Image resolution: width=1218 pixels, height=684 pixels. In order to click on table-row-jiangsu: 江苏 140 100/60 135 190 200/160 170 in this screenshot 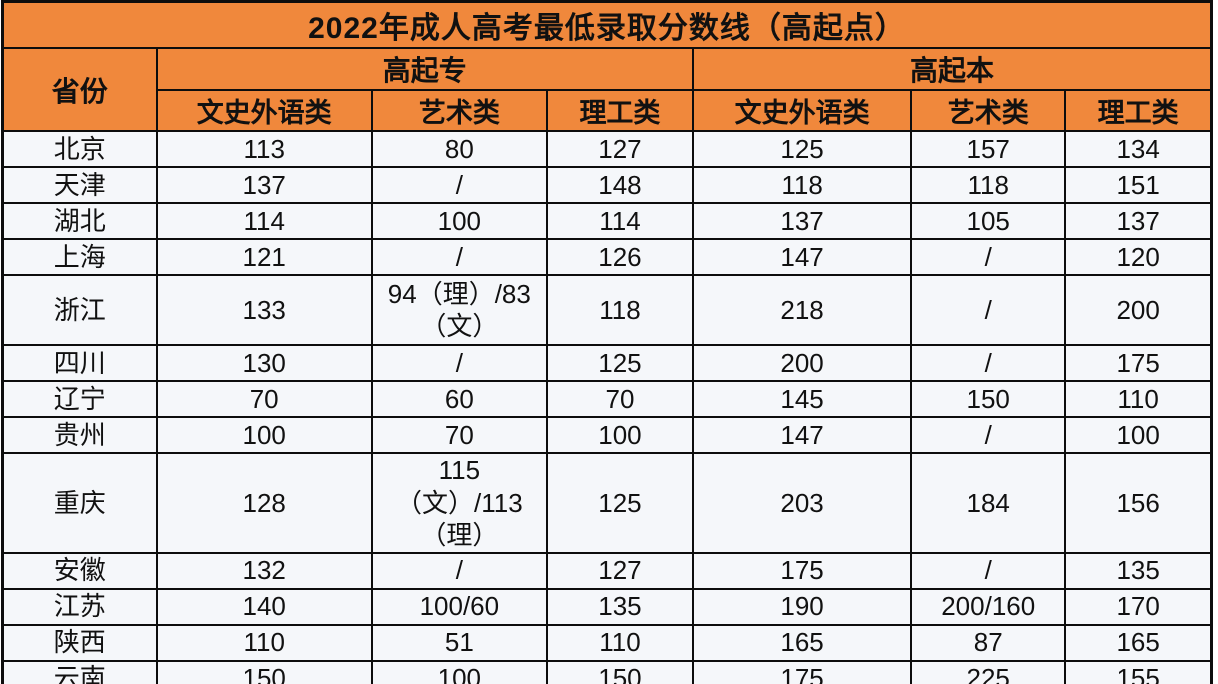, I will do `click(607, 606)`.